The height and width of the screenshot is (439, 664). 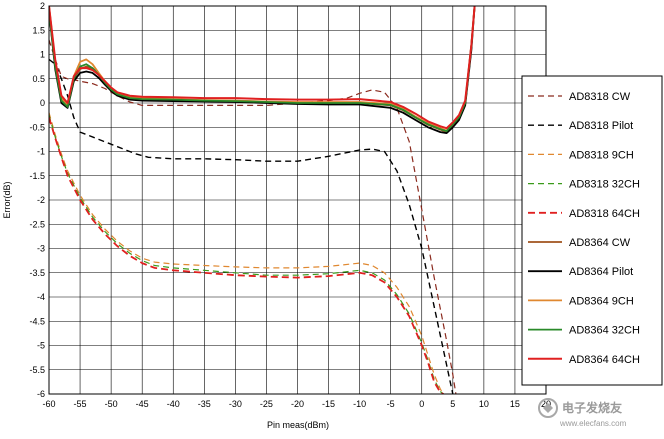 I want to click on y-tick-label: 0, so click(x=42, y=103).